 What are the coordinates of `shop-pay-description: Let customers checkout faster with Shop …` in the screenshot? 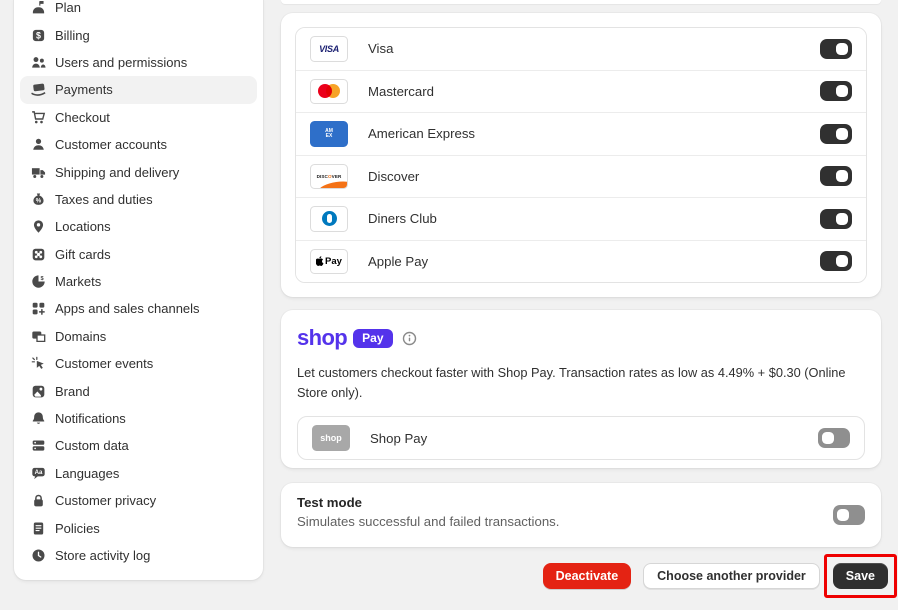 It's located at (571, 382).